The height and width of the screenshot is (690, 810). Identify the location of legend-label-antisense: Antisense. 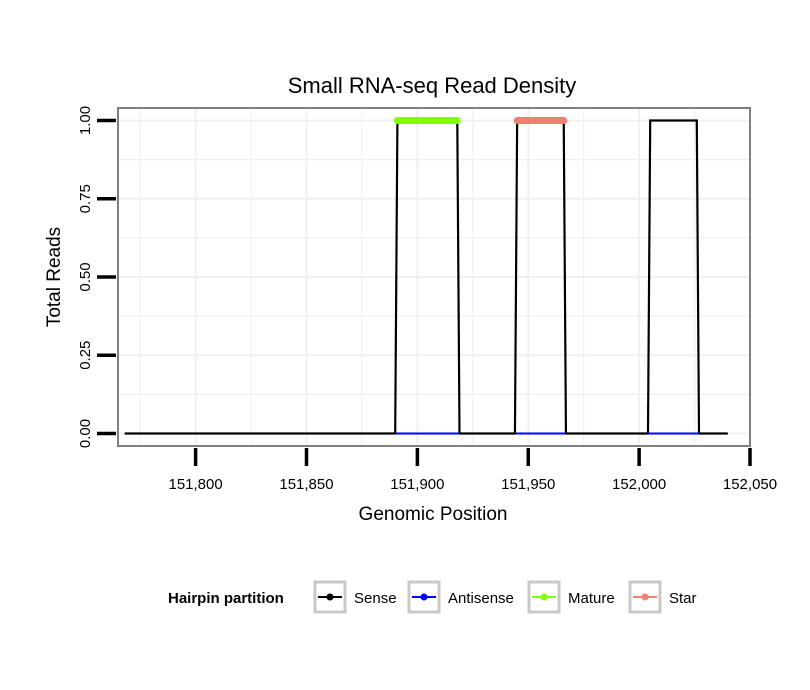
(481, 598).